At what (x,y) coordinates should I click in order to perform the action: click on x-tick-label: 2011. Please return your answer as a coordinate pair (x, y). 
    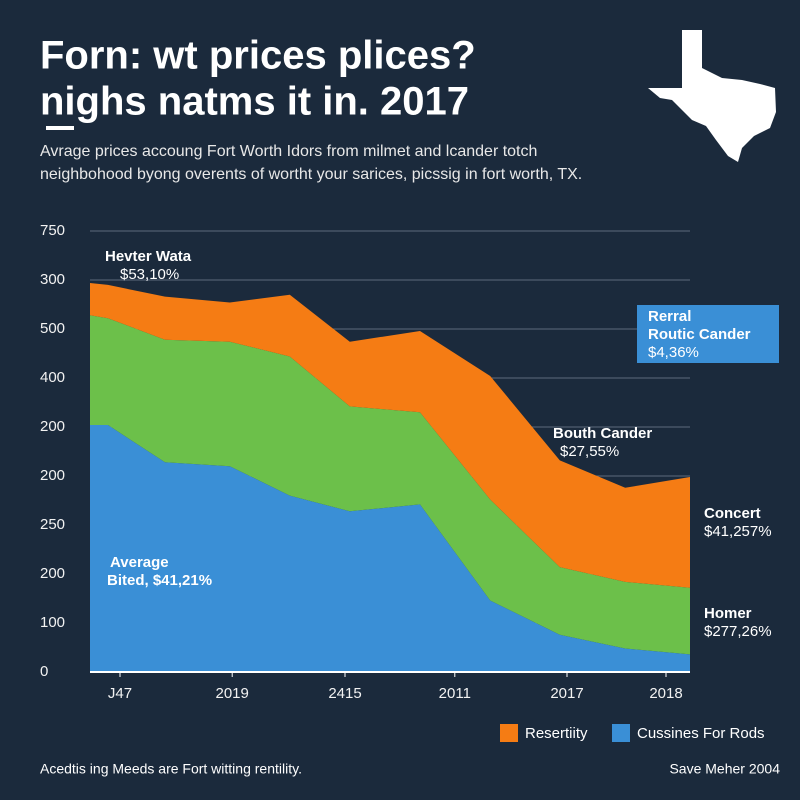
    Looking at the image, I should click on (455, 693).